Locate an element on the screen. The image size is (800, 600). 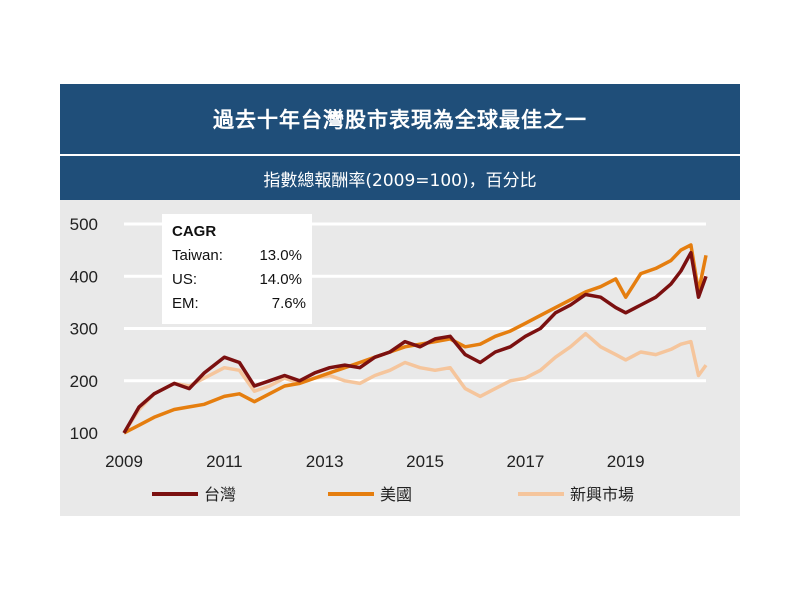
title-separator is located at coordinates (400, 155).